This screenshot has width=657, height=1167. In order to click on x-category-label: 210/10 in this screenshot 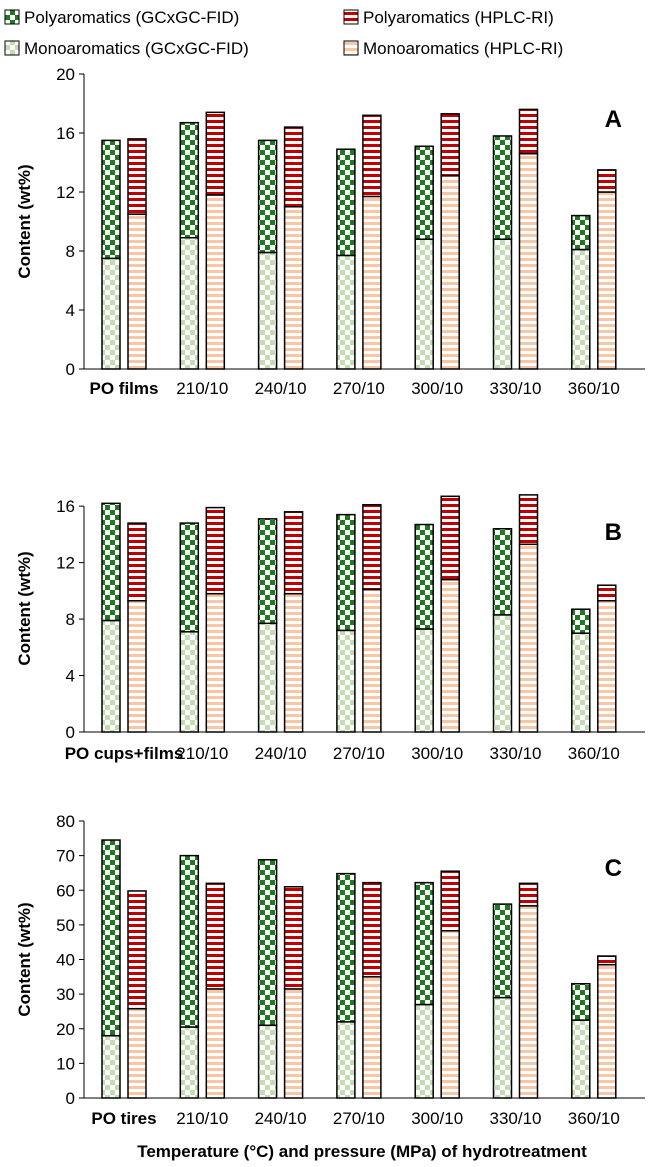, I will do `click(202, 753)`.